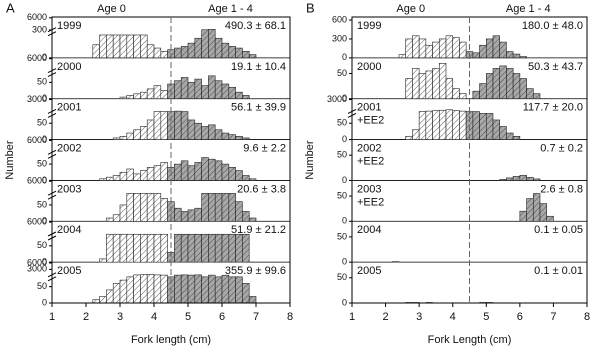  What do you see at coordinates (188, 317) in the screenshot?
I see `x-tick-label: 5` at bounding box center [188, 317].